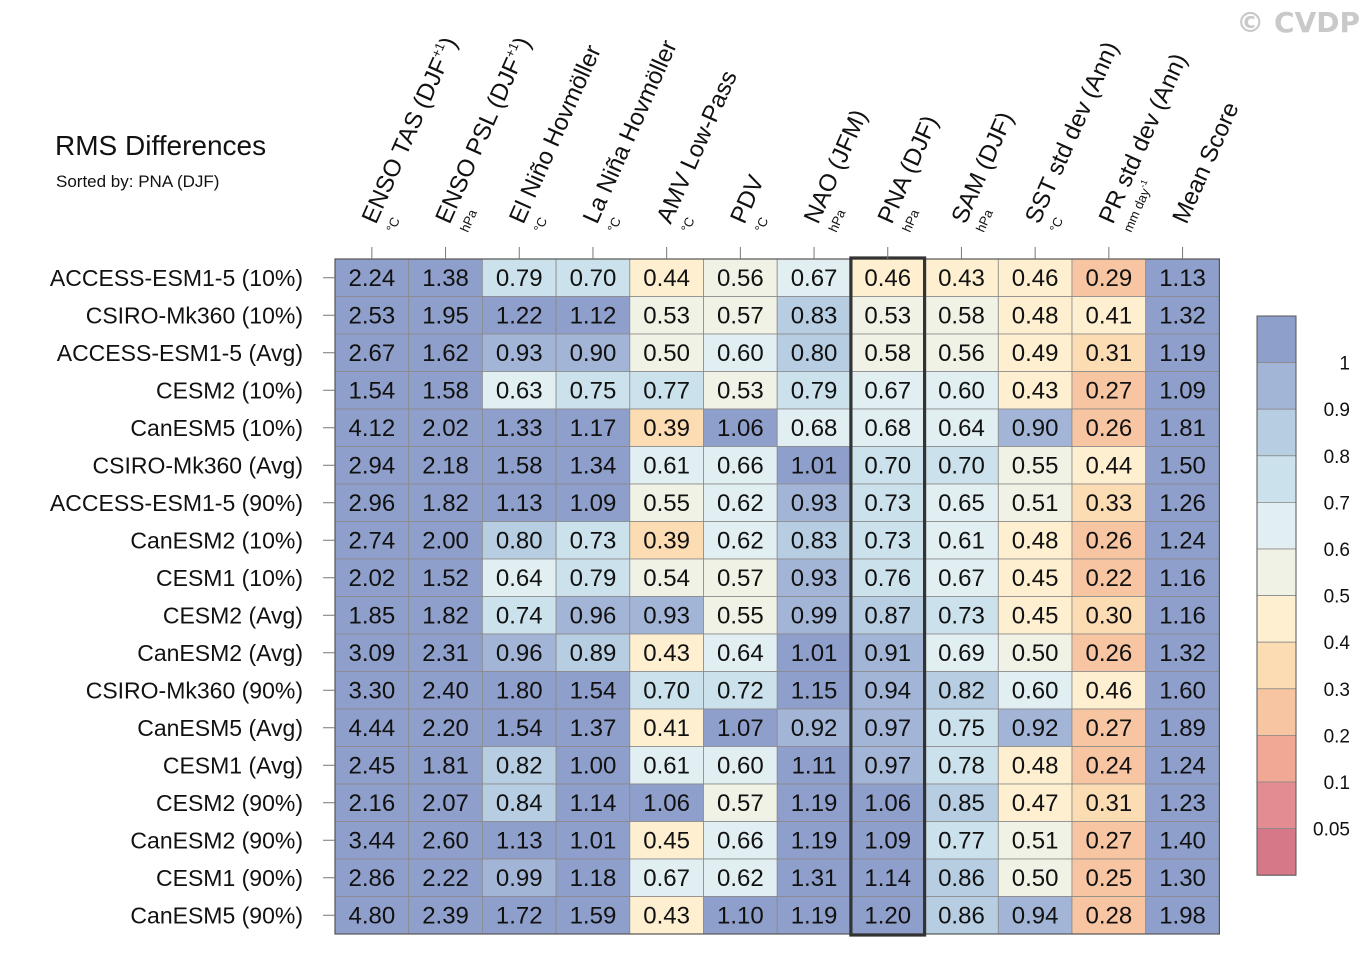 This screenshot has width=1370, height=954. I want to click on cell-value: 1.00, so click(593, 765).